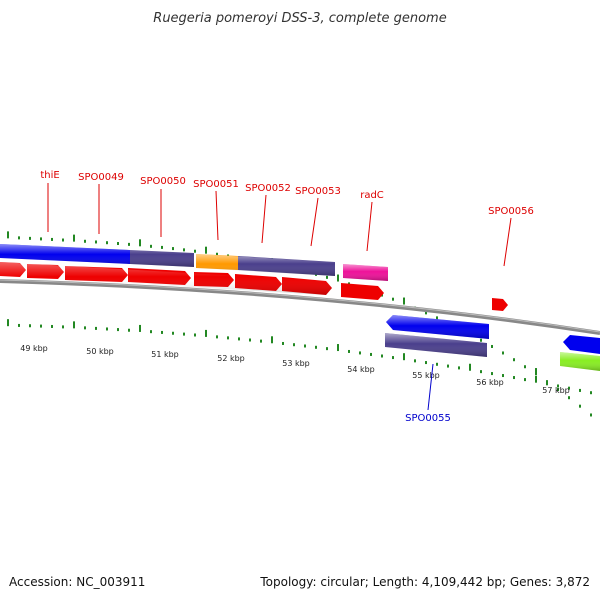 This screenshot has width=600, height=600. I want to click on gene-label-SPO0053: SPO0053, so click(318, 191).